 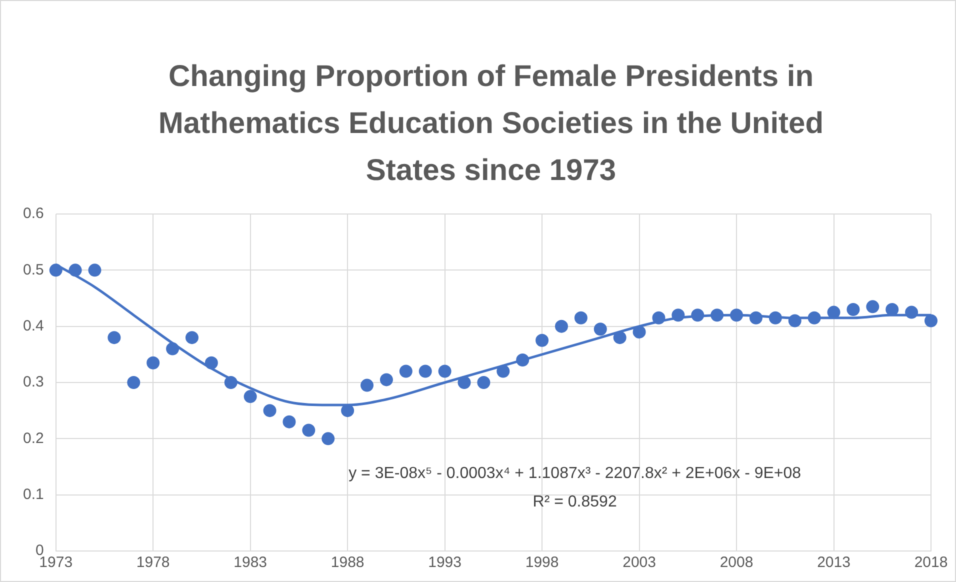 What do you see at coordinates (445, 563) in the screenshot?
I see `x-tick-label: 1993` at bounding box center [445, 563].